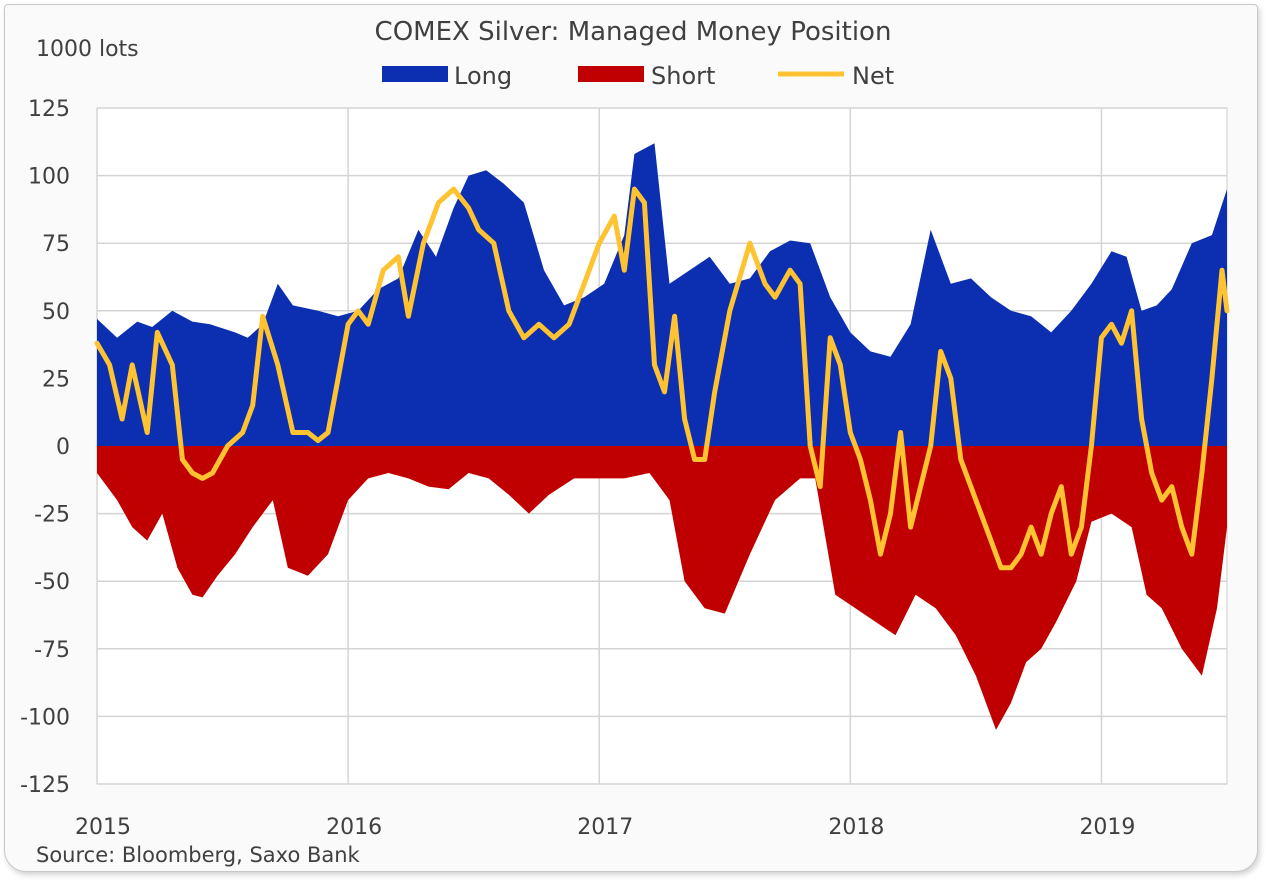 This screenshot has width=1266, height=882. Describe the element at coordinates (52, 650) in the screenshot. I see `y-tick-label: -75` at that location.